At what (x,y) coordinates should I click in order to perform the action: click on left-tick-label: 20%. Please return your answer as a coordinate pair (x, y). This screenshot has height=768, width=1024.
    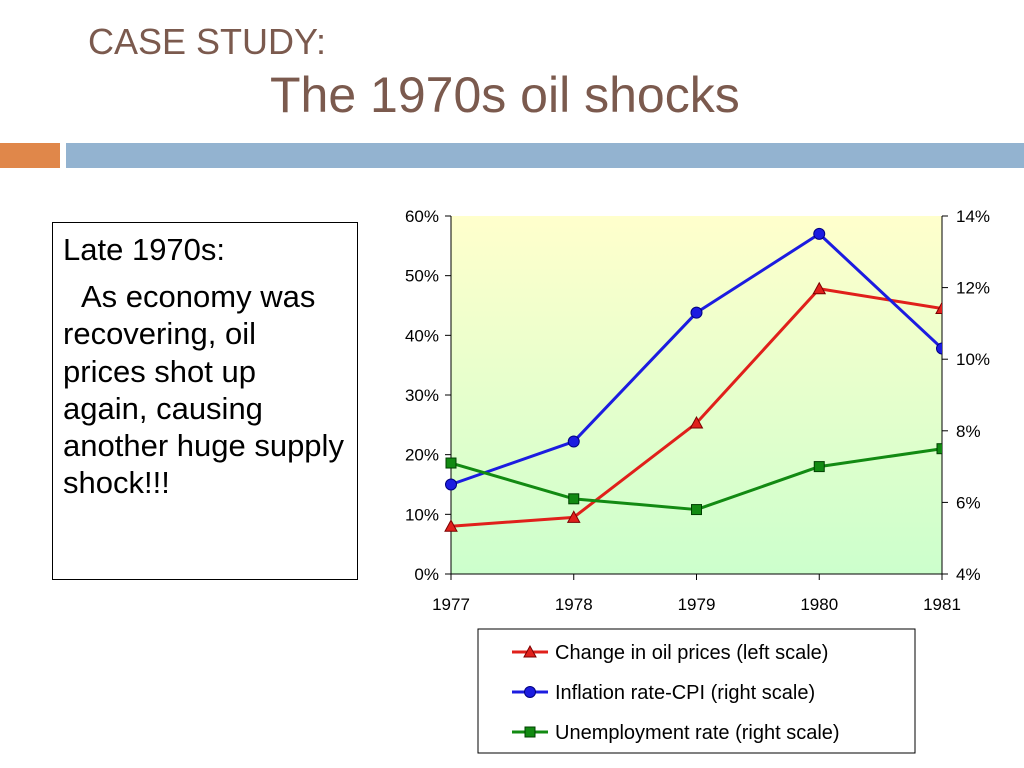
    Looking at the image, I should click on (422, 455).